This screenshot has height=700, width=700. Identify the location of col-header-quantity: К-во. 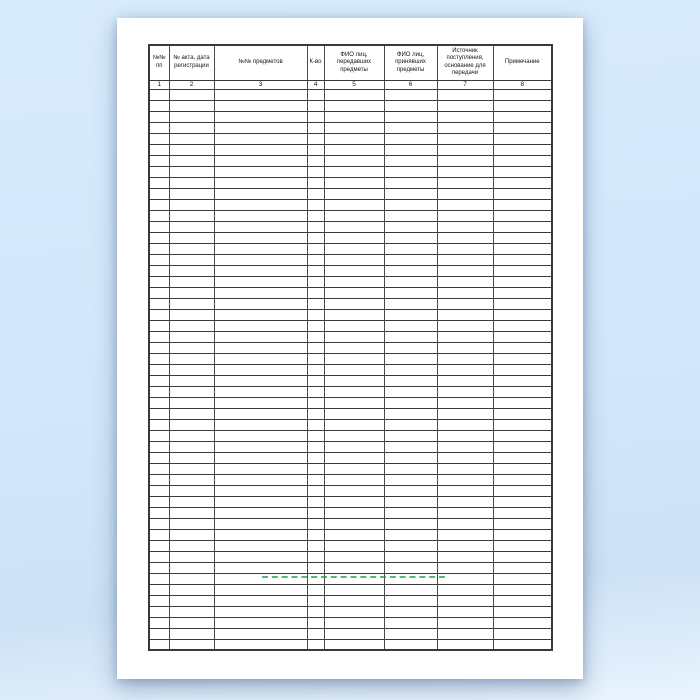
(315, 63).